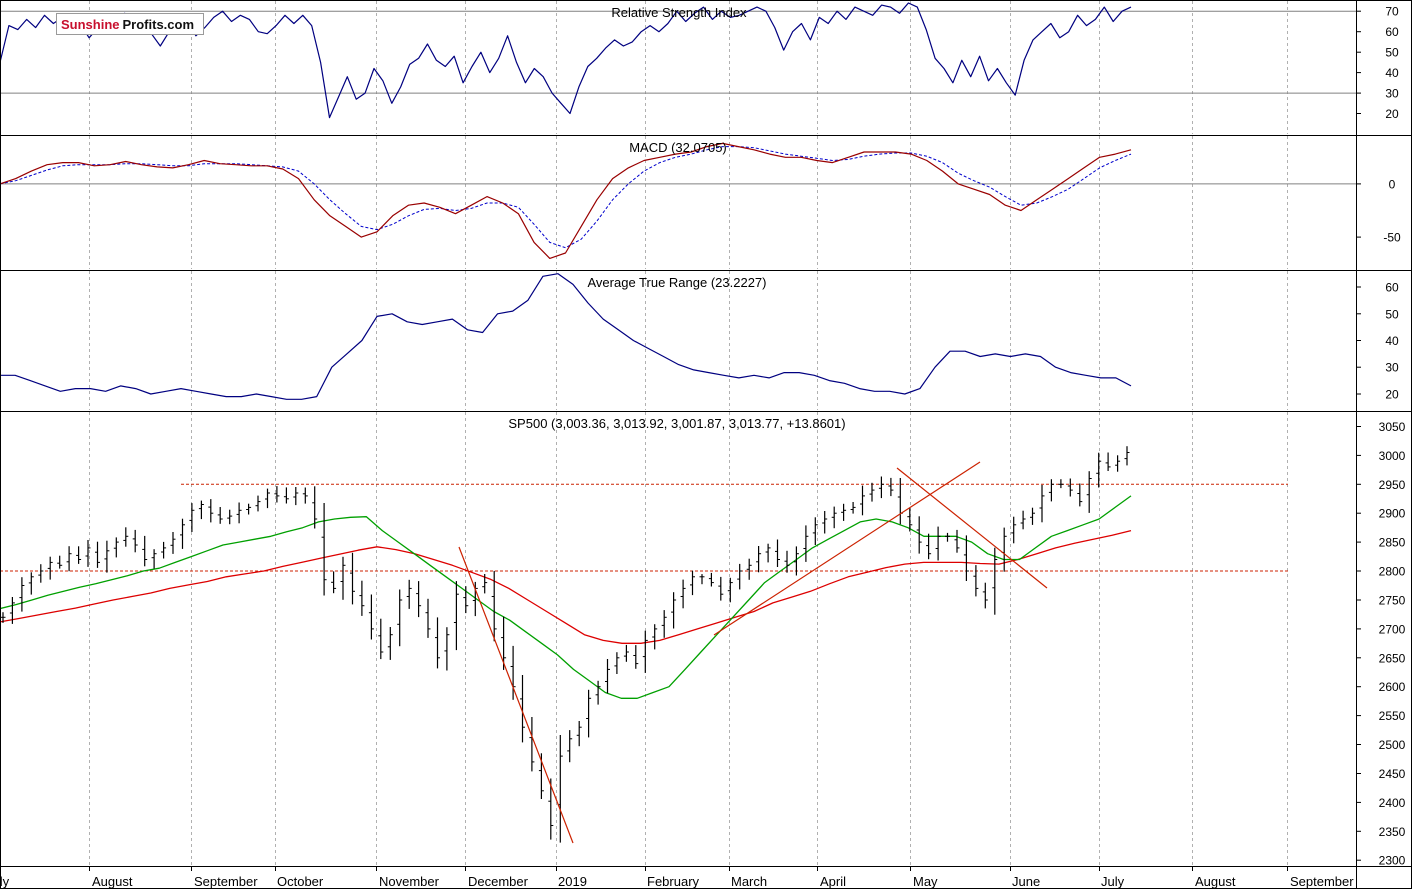 This screenshot has width=1412, height=894. What do you see at coordinates (1392, 94) in the screenshot?
I see `y-tick-label-p0-1: 30` at bounding box center [1392, 94].